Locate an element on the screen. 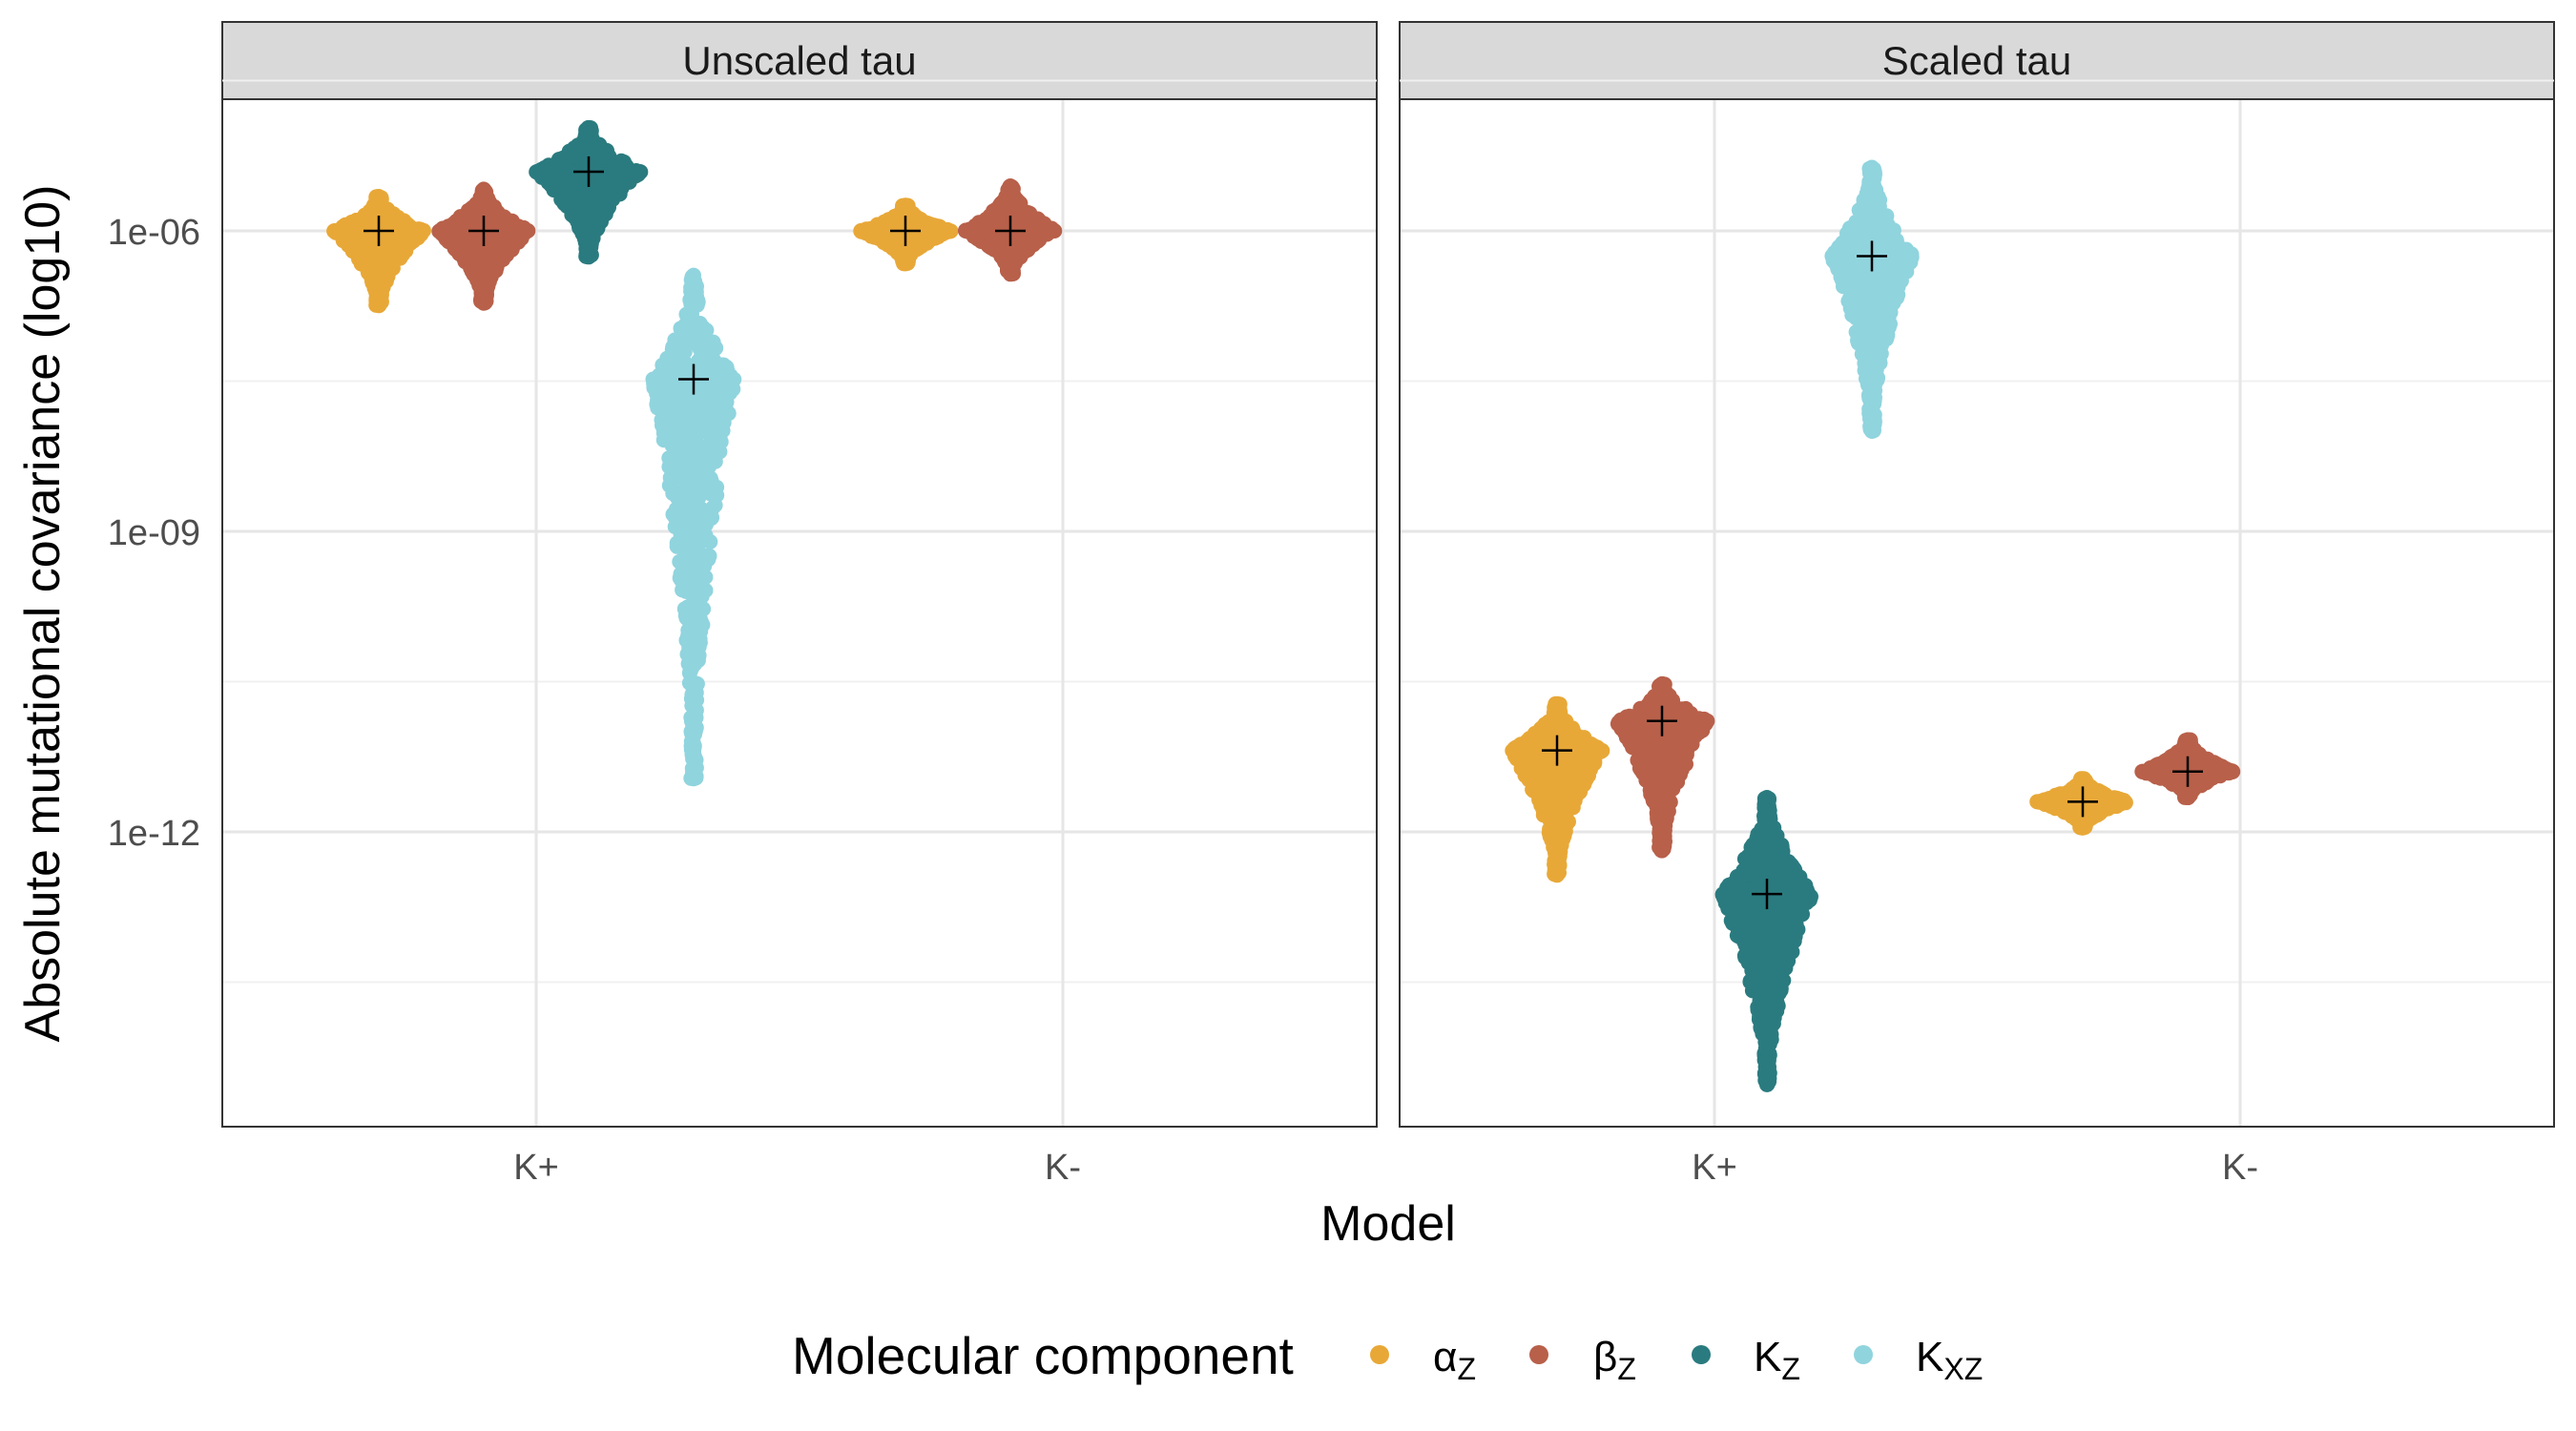 Image resolution: width=2576 pixels, height=1431 pixels. y-axis-title: Absolute mutational covariance (log10) is located at coordinates (43, 614).